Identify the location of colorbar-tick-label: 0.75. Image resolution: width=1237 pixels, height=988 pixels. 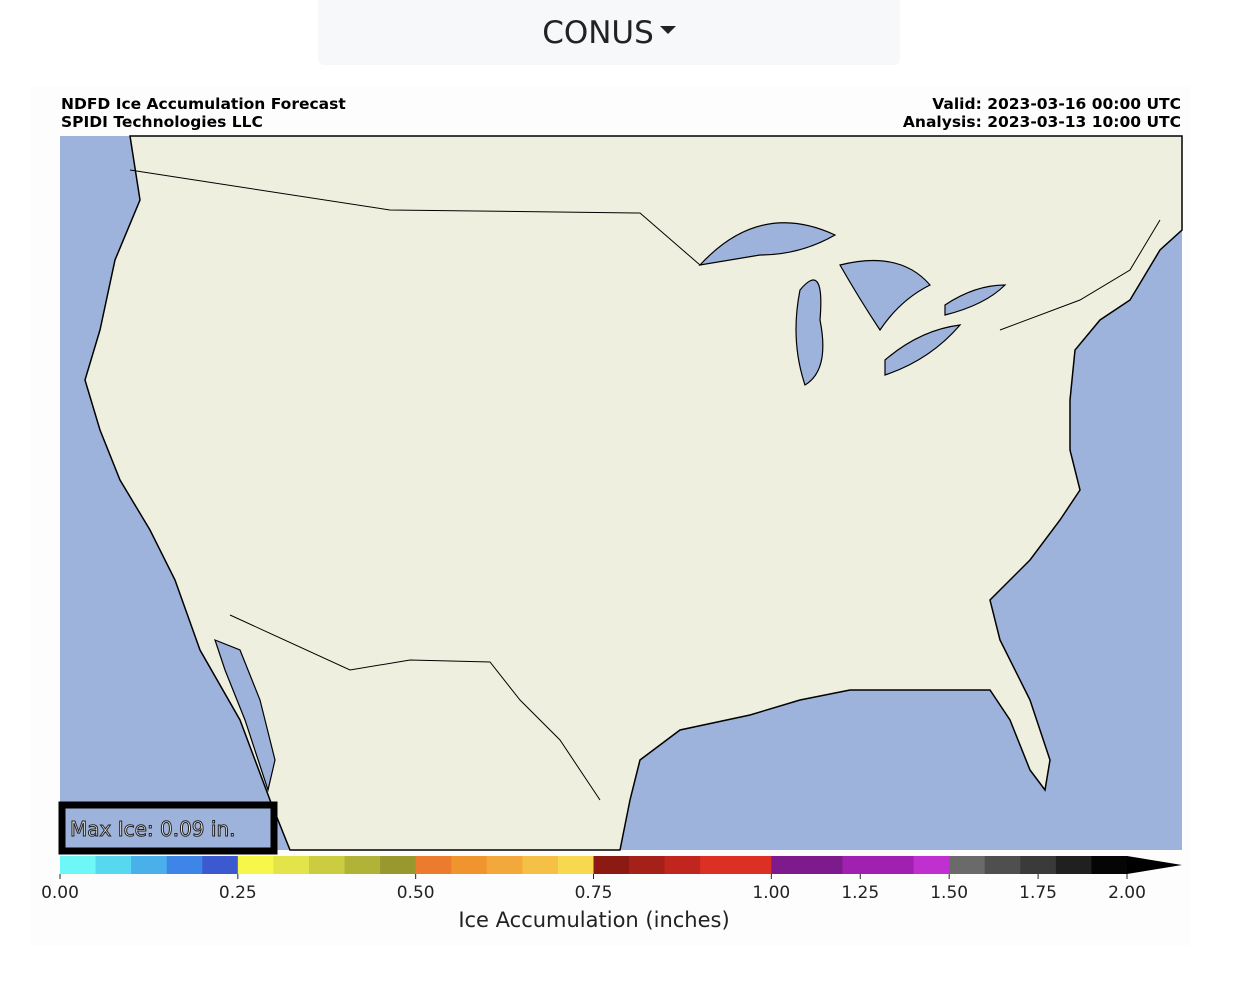
(594, 893).